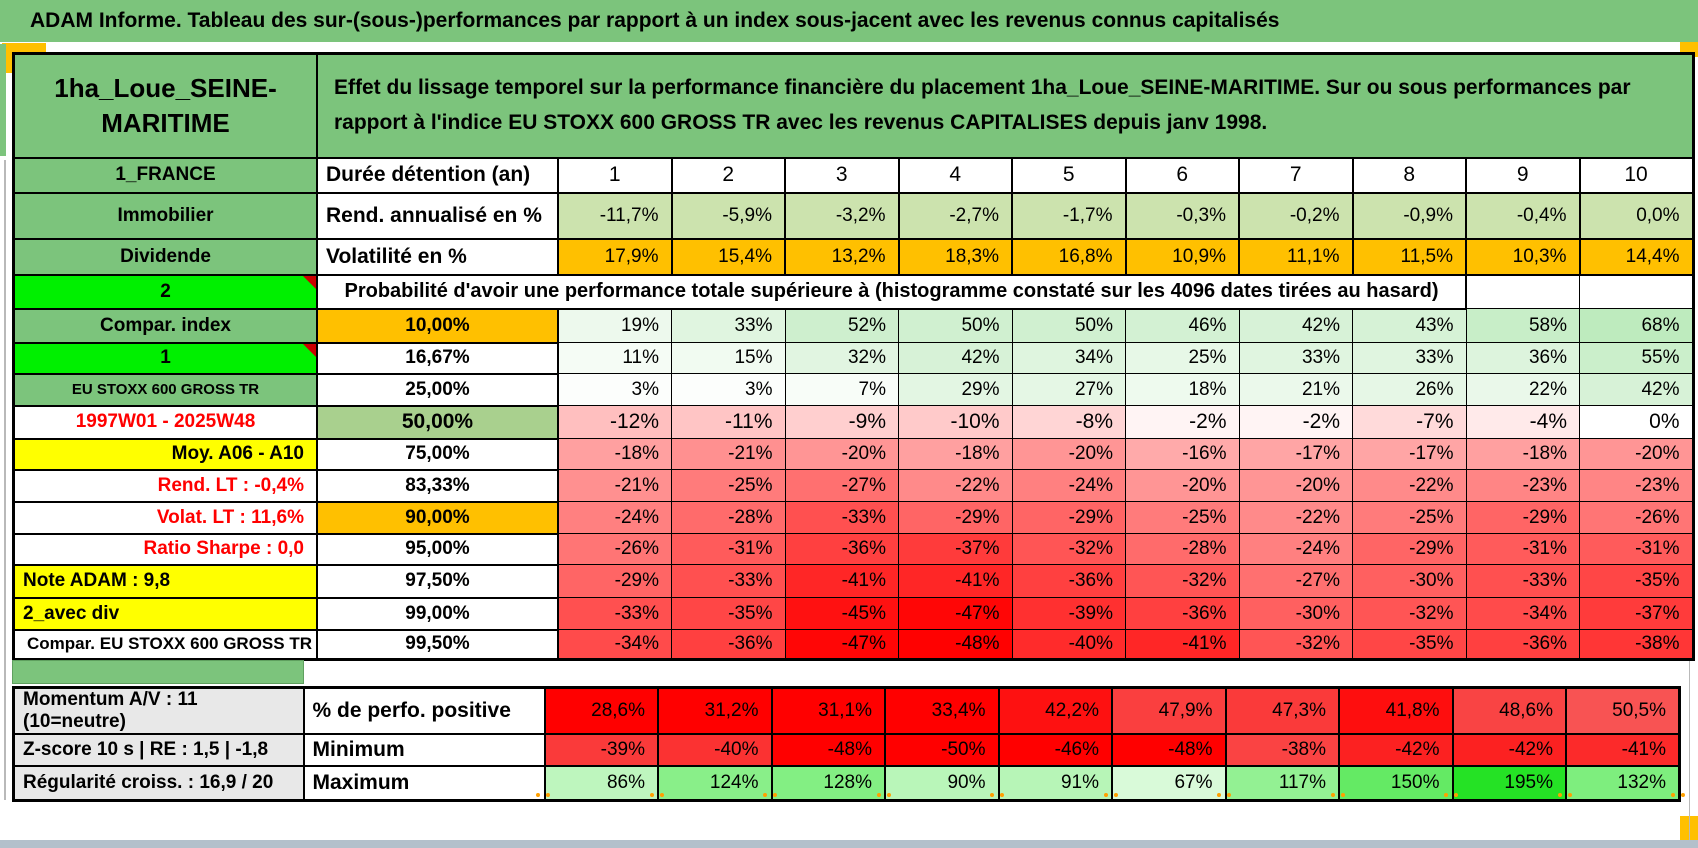 The width and height of the screenshot is (1698, 848). Describe the element at coordinates (1636, 644) in the screenshot. I see `value-cell: -38%` at that location.